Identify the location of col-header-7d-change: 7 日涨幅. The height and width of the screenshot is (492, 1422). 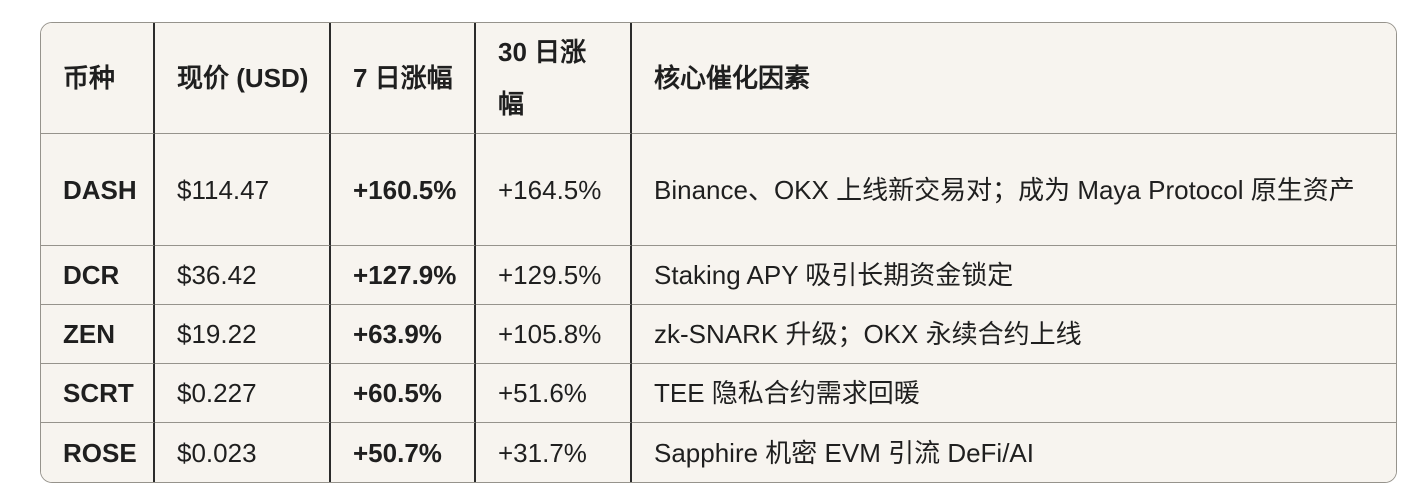
(403, 78).